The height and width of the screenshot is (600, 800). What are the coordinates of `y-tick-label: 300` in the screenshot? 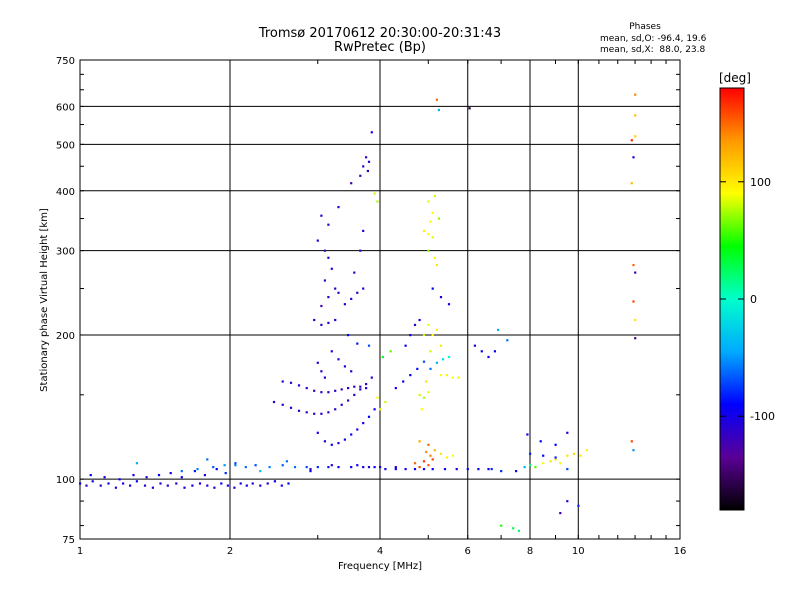 It's located at (65, 252).